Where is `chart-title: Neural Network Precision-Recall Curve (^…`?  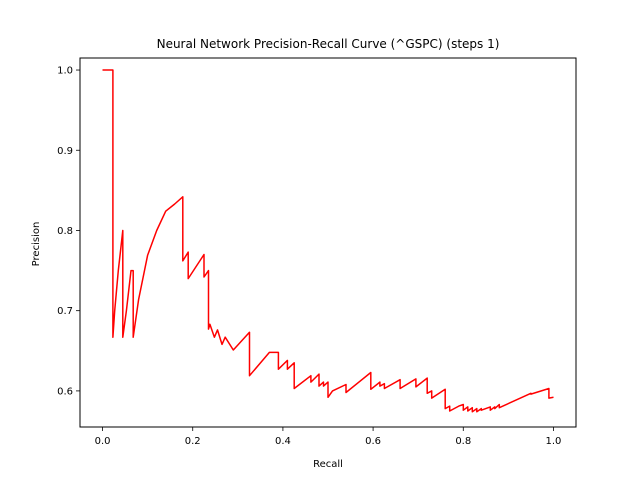 chart-title: Neural Network Precision-Recall Curve (^… is located at coordinates (328, 44).